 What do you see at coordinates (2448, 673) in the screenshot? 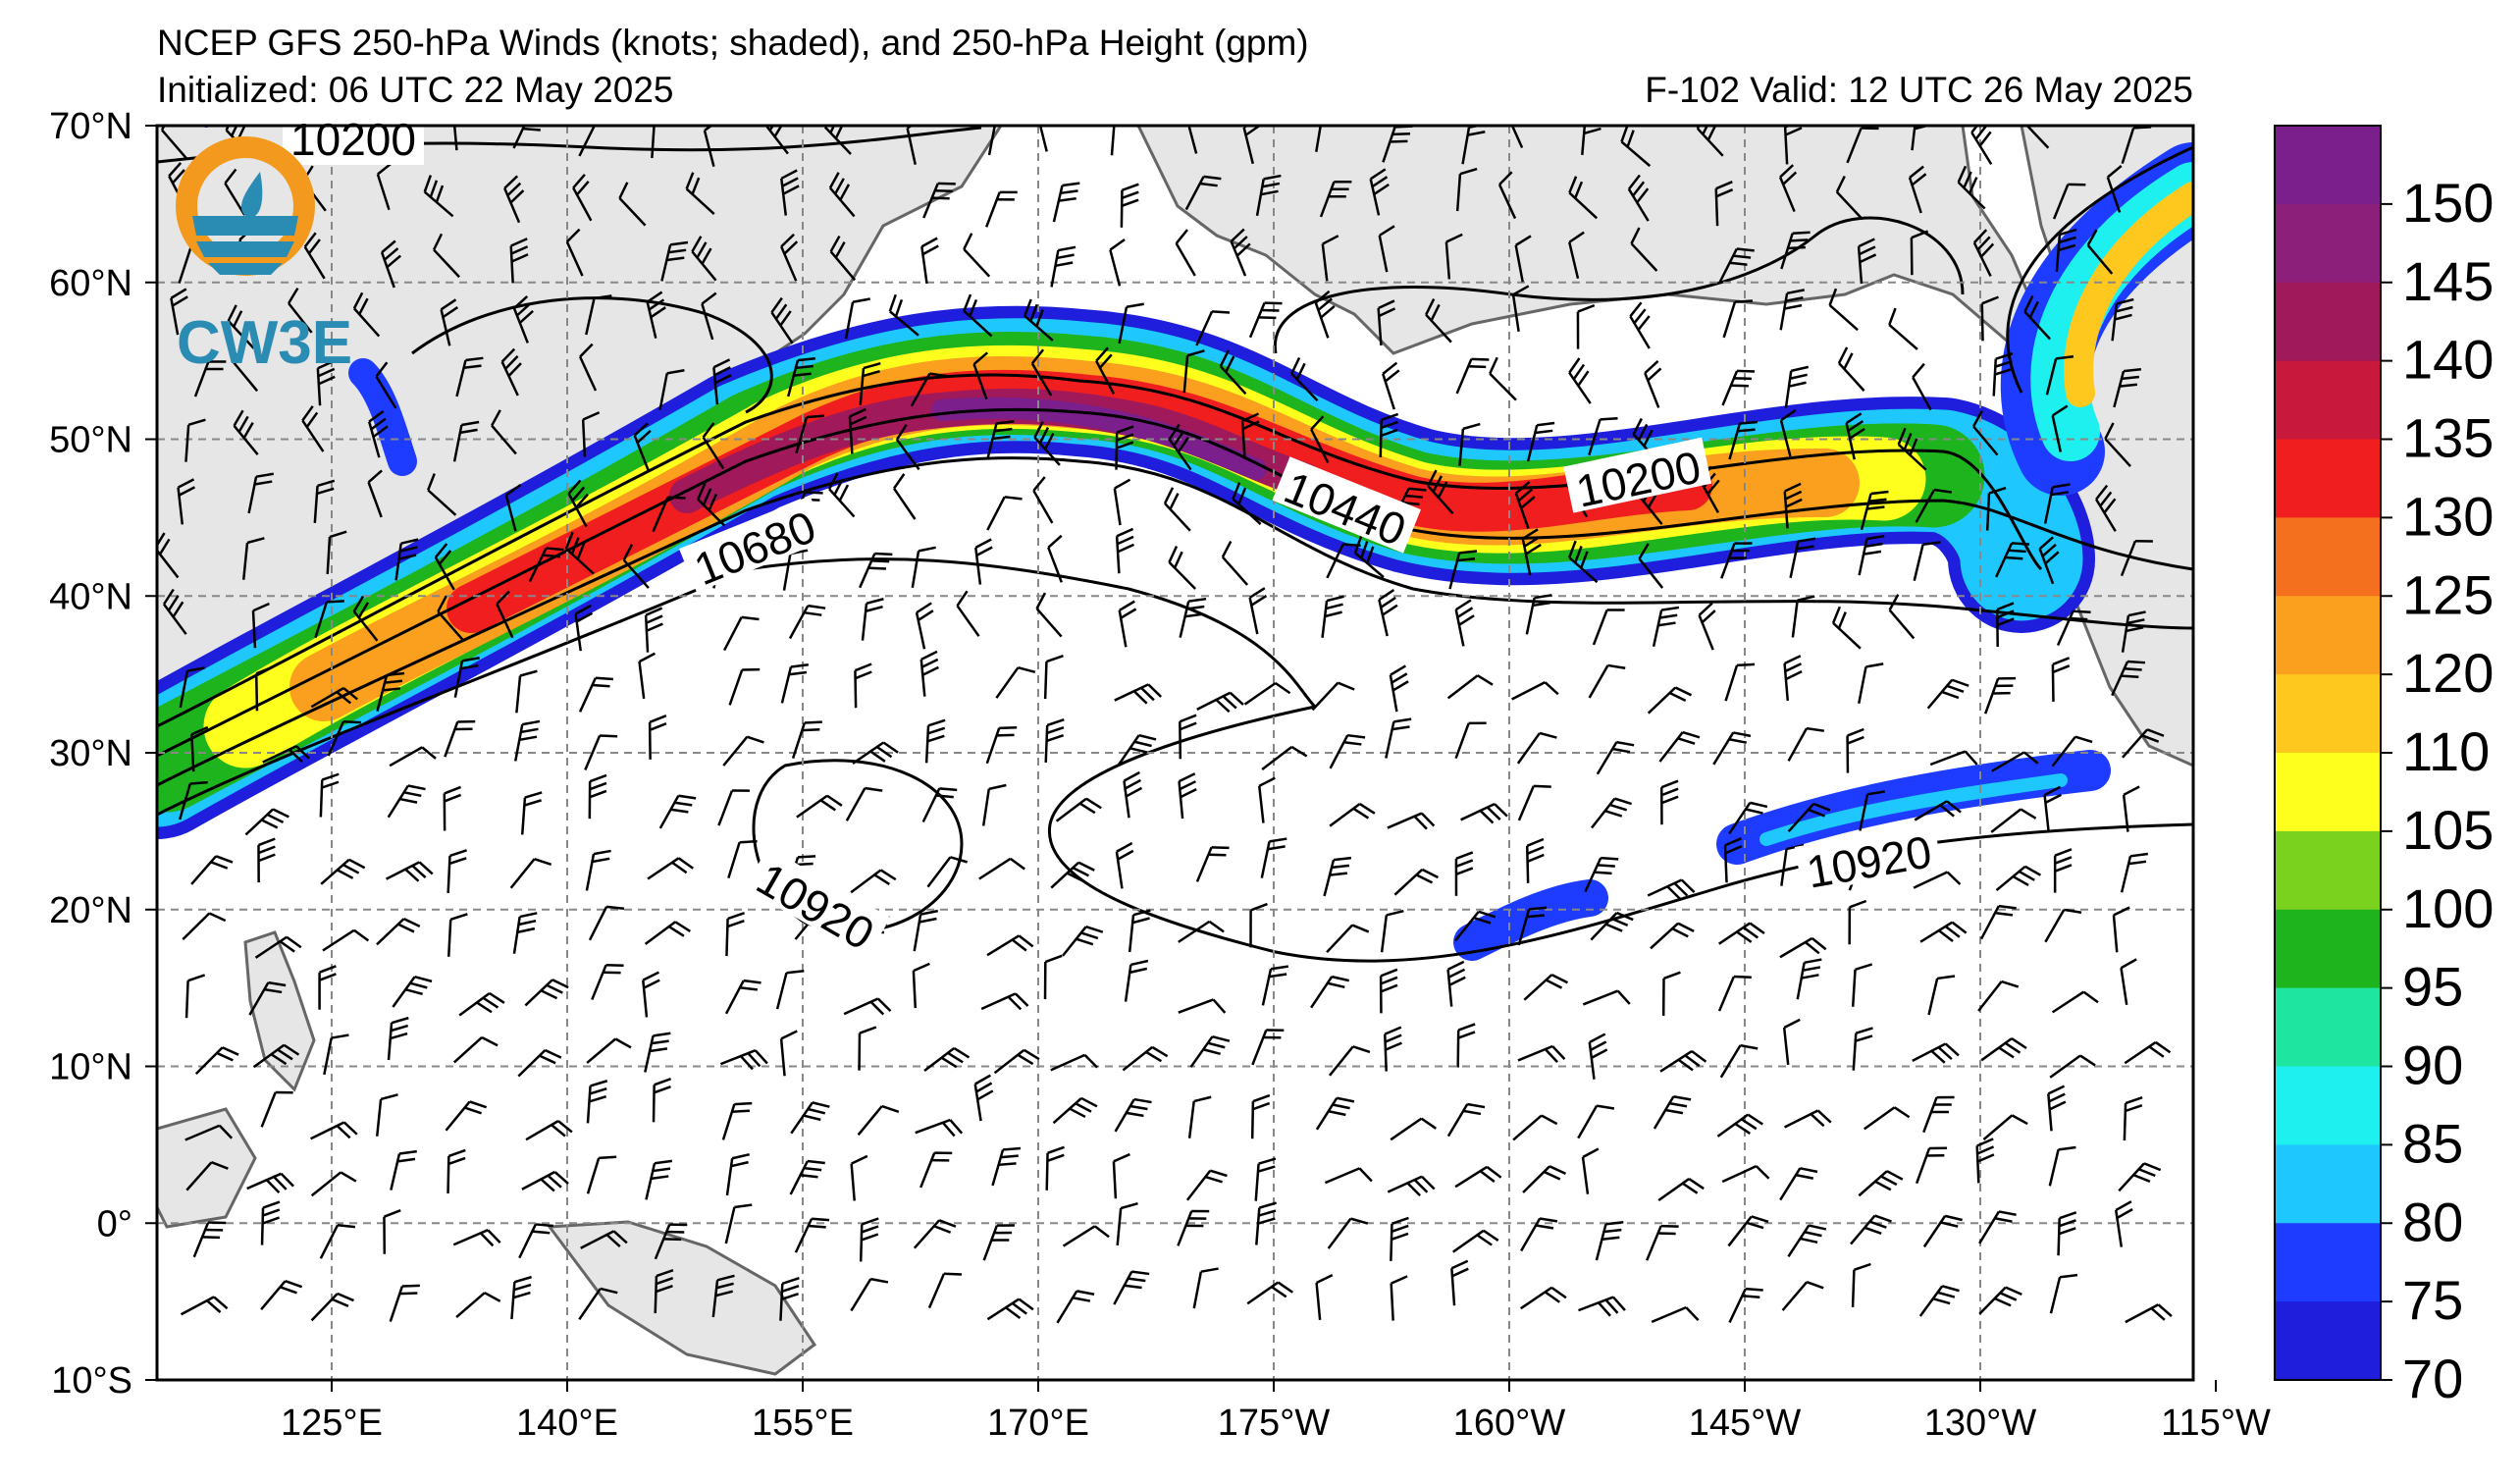
I see `colorbar-label: 120` at bounding box center [2448, 673].